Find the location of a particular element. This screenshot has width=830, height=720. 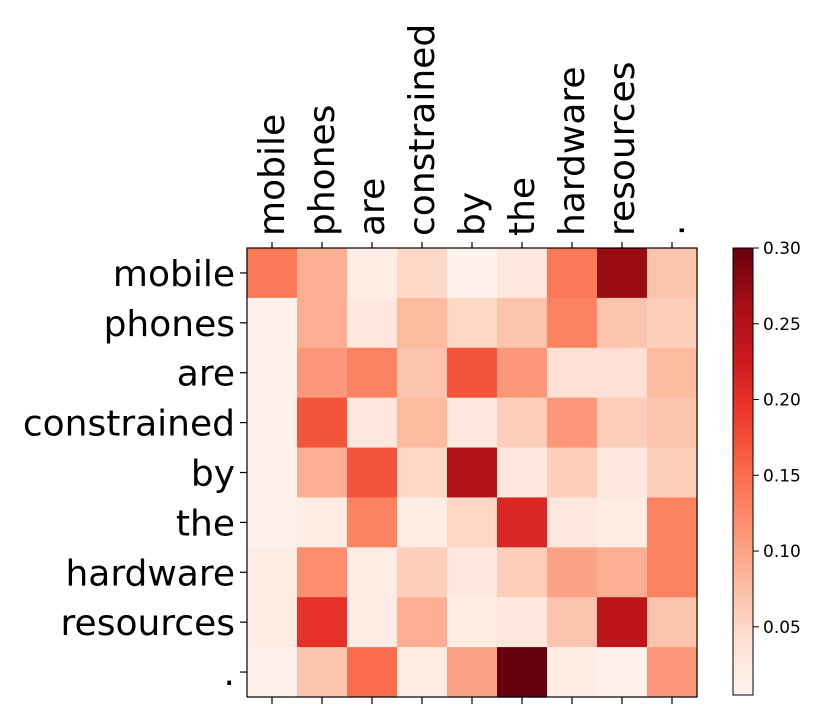

colorbar-tick-label-4: 0.25 is located at coordinates (782, 325).